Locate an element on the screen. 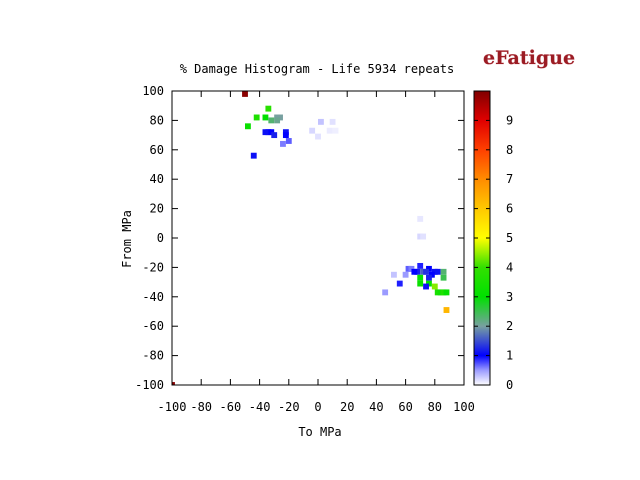  colorbar-tick-label: 6 is located at coordinates (509, 209).